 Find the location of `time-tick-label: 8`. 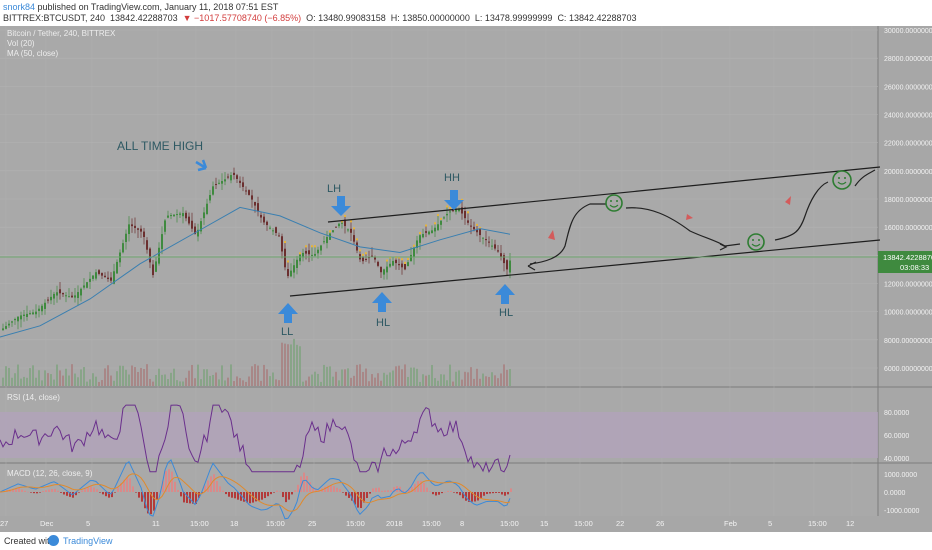

time-tick-label: 8 is located at coordinates (462, 523).